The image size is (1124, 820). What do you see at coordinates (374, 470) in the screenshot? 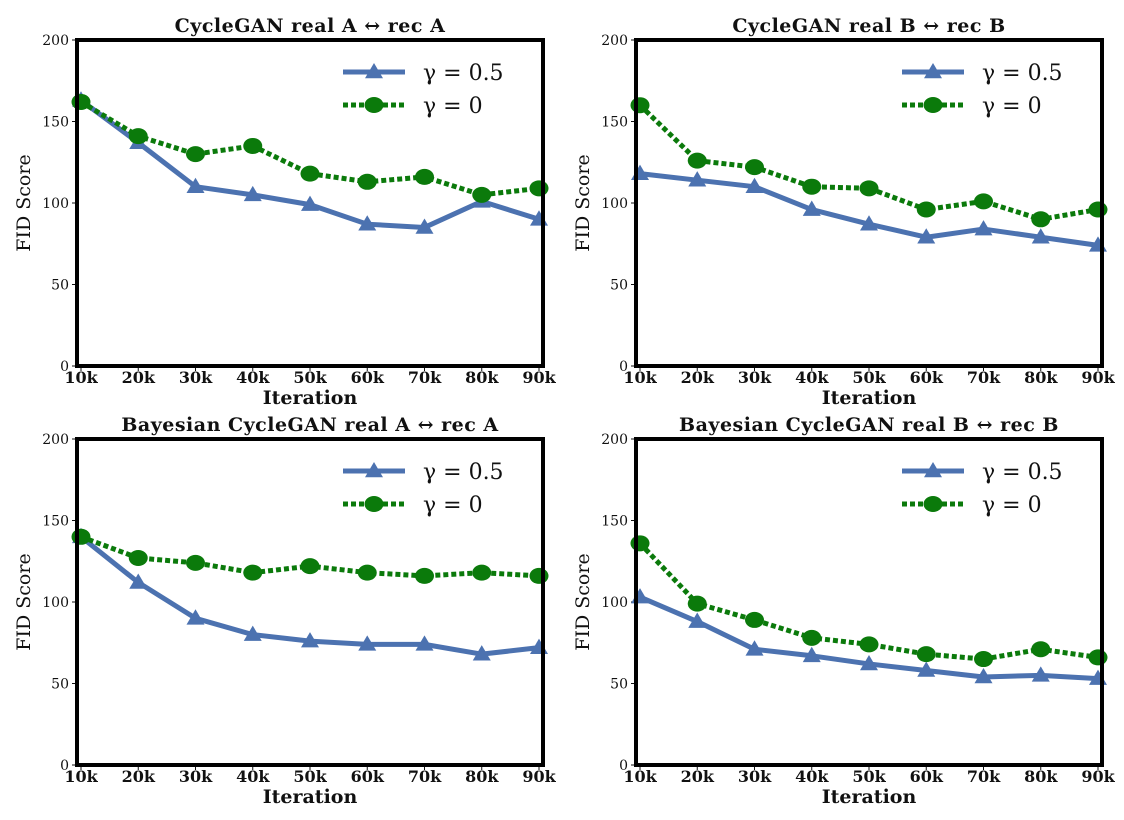
I see `legend-marker-triangle` at bounding box center [374, 470].